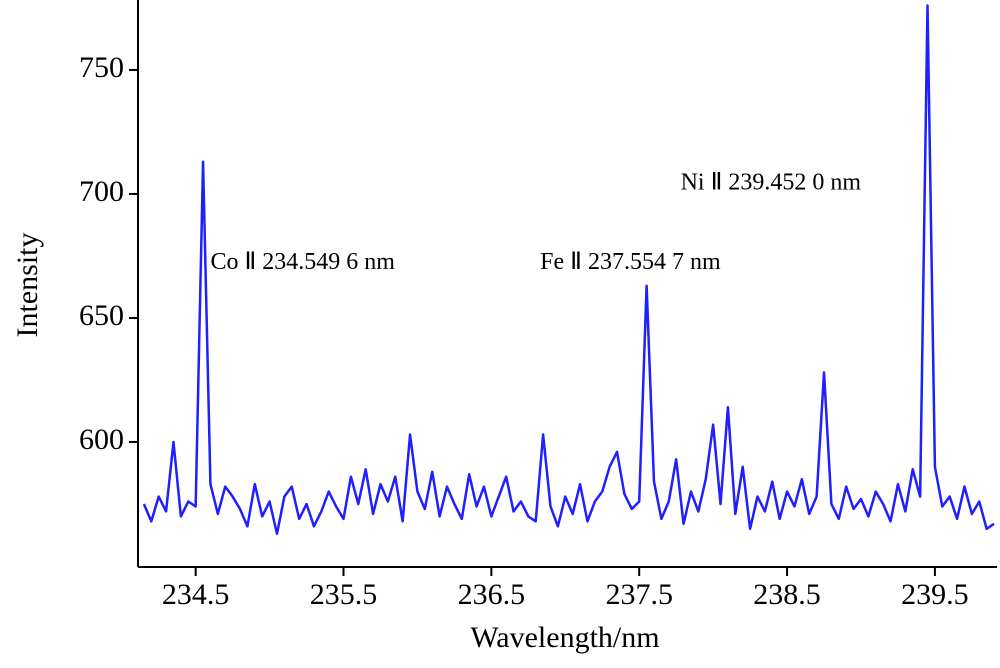 This screenshot has width=1000, height=668. What do you see at coordinates (492, 594) in the screenshot?
I see `x-tick-label: 236.5` at bounding box center [492, 594].